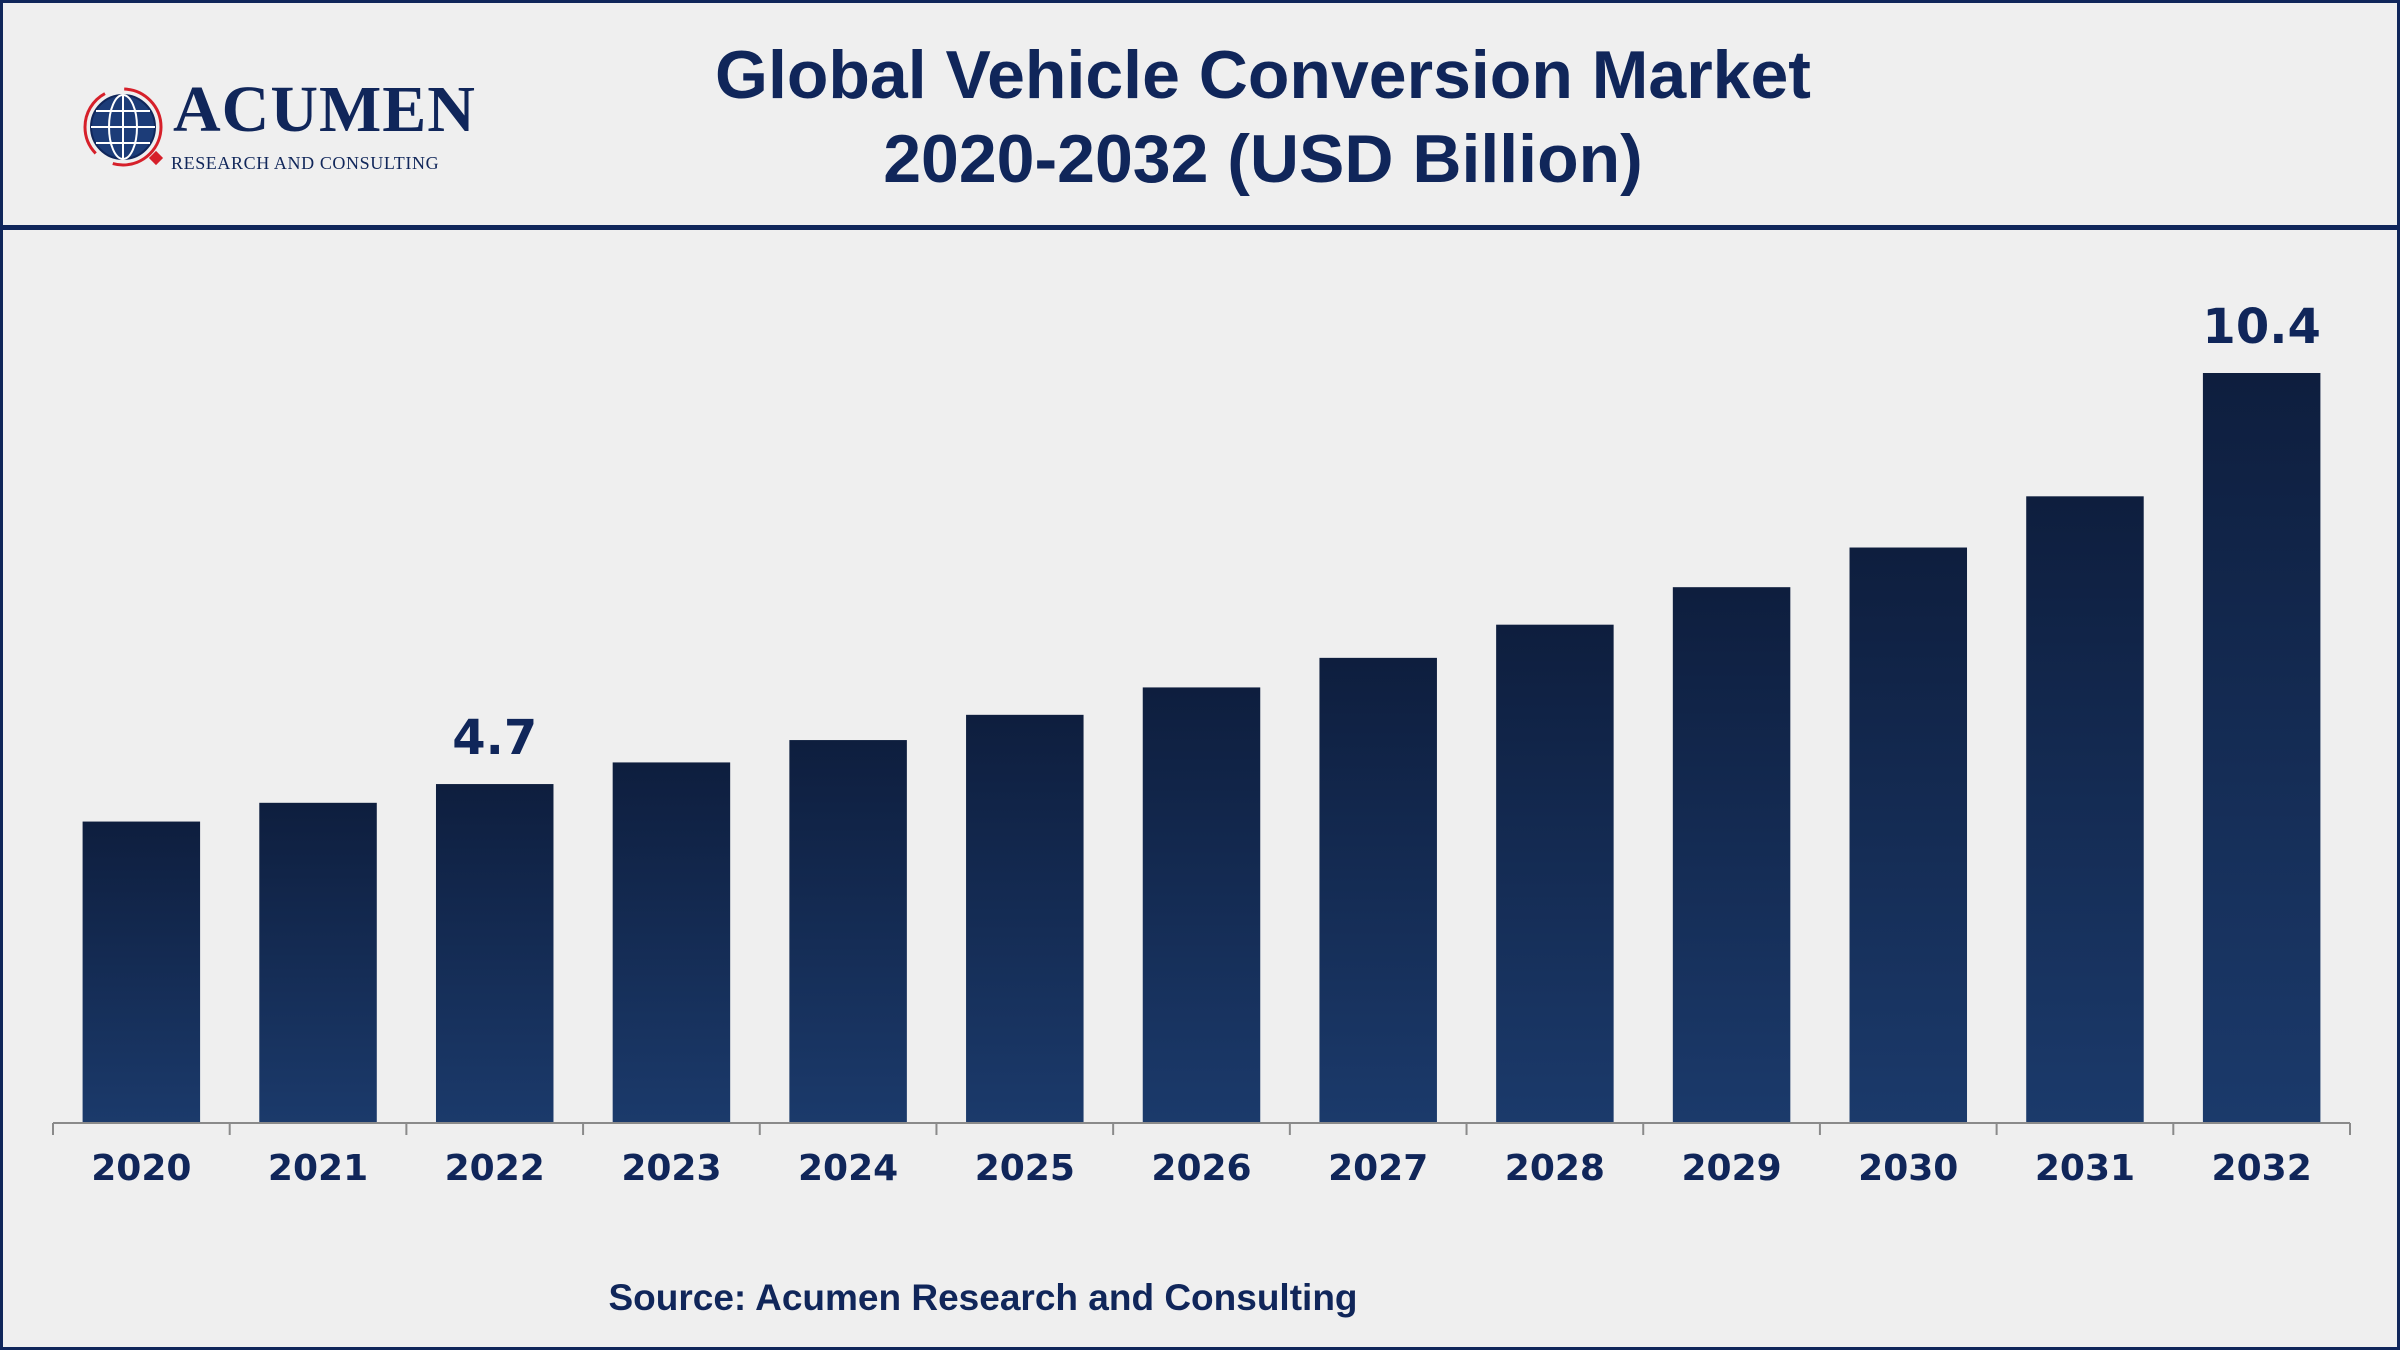 The height and width of the screenshot is (1350, 2400). Describe the element at coordinates (1378, 1168) in the screenshot. I see `x-tick-label-2027: 2027` at that location.